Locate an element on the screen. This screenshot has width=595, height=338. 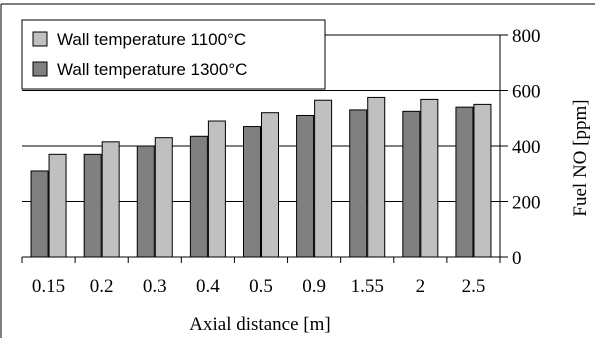
y-tick-label: 0 is located at coordinates (517, 258).